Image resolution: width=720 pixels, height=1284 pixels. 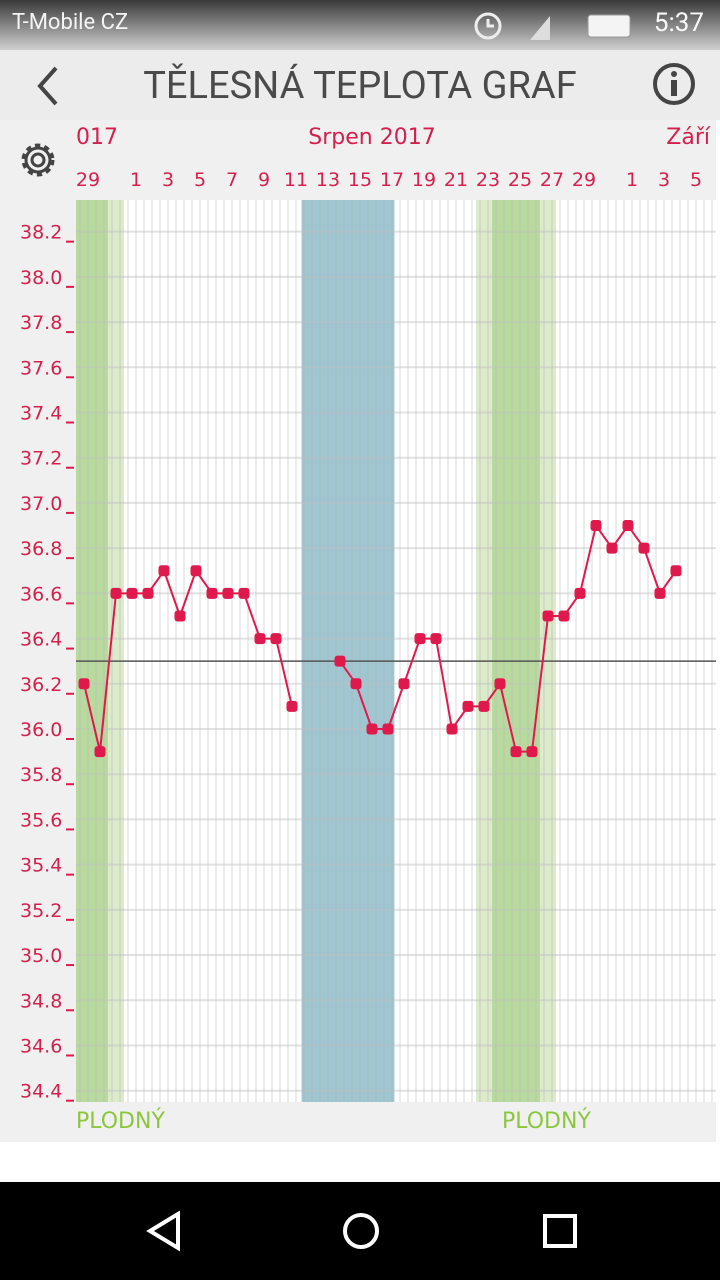 What do you see at coordinates (41, 956) in the screenshot?
I see `y-tick-label: 35.0` at bounding box center [41, 956].